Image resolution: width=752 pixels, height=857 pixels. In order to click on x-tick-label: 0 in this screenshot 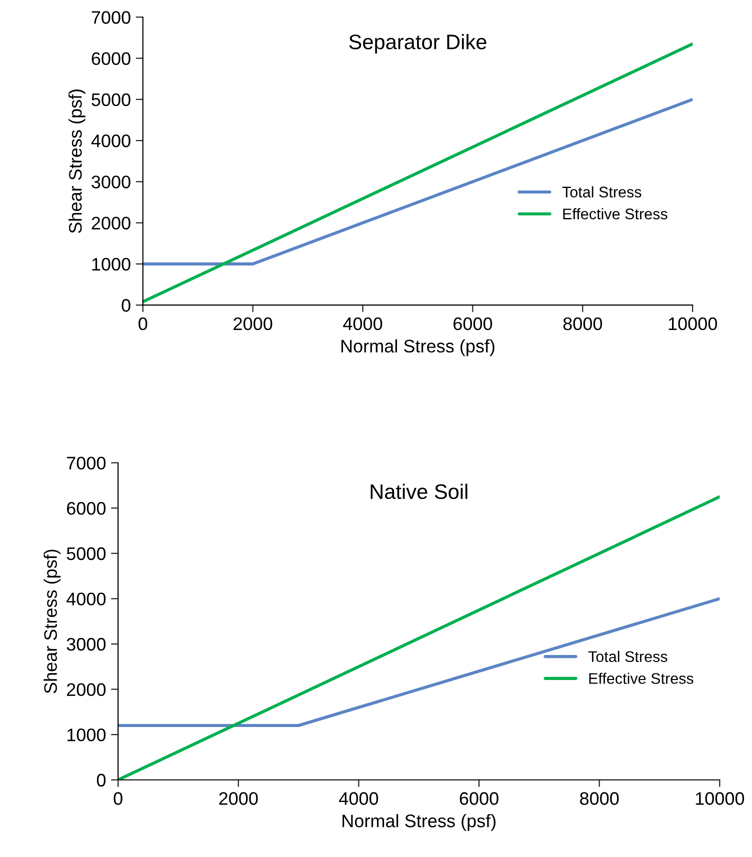, I will do `click(143, 323)`.